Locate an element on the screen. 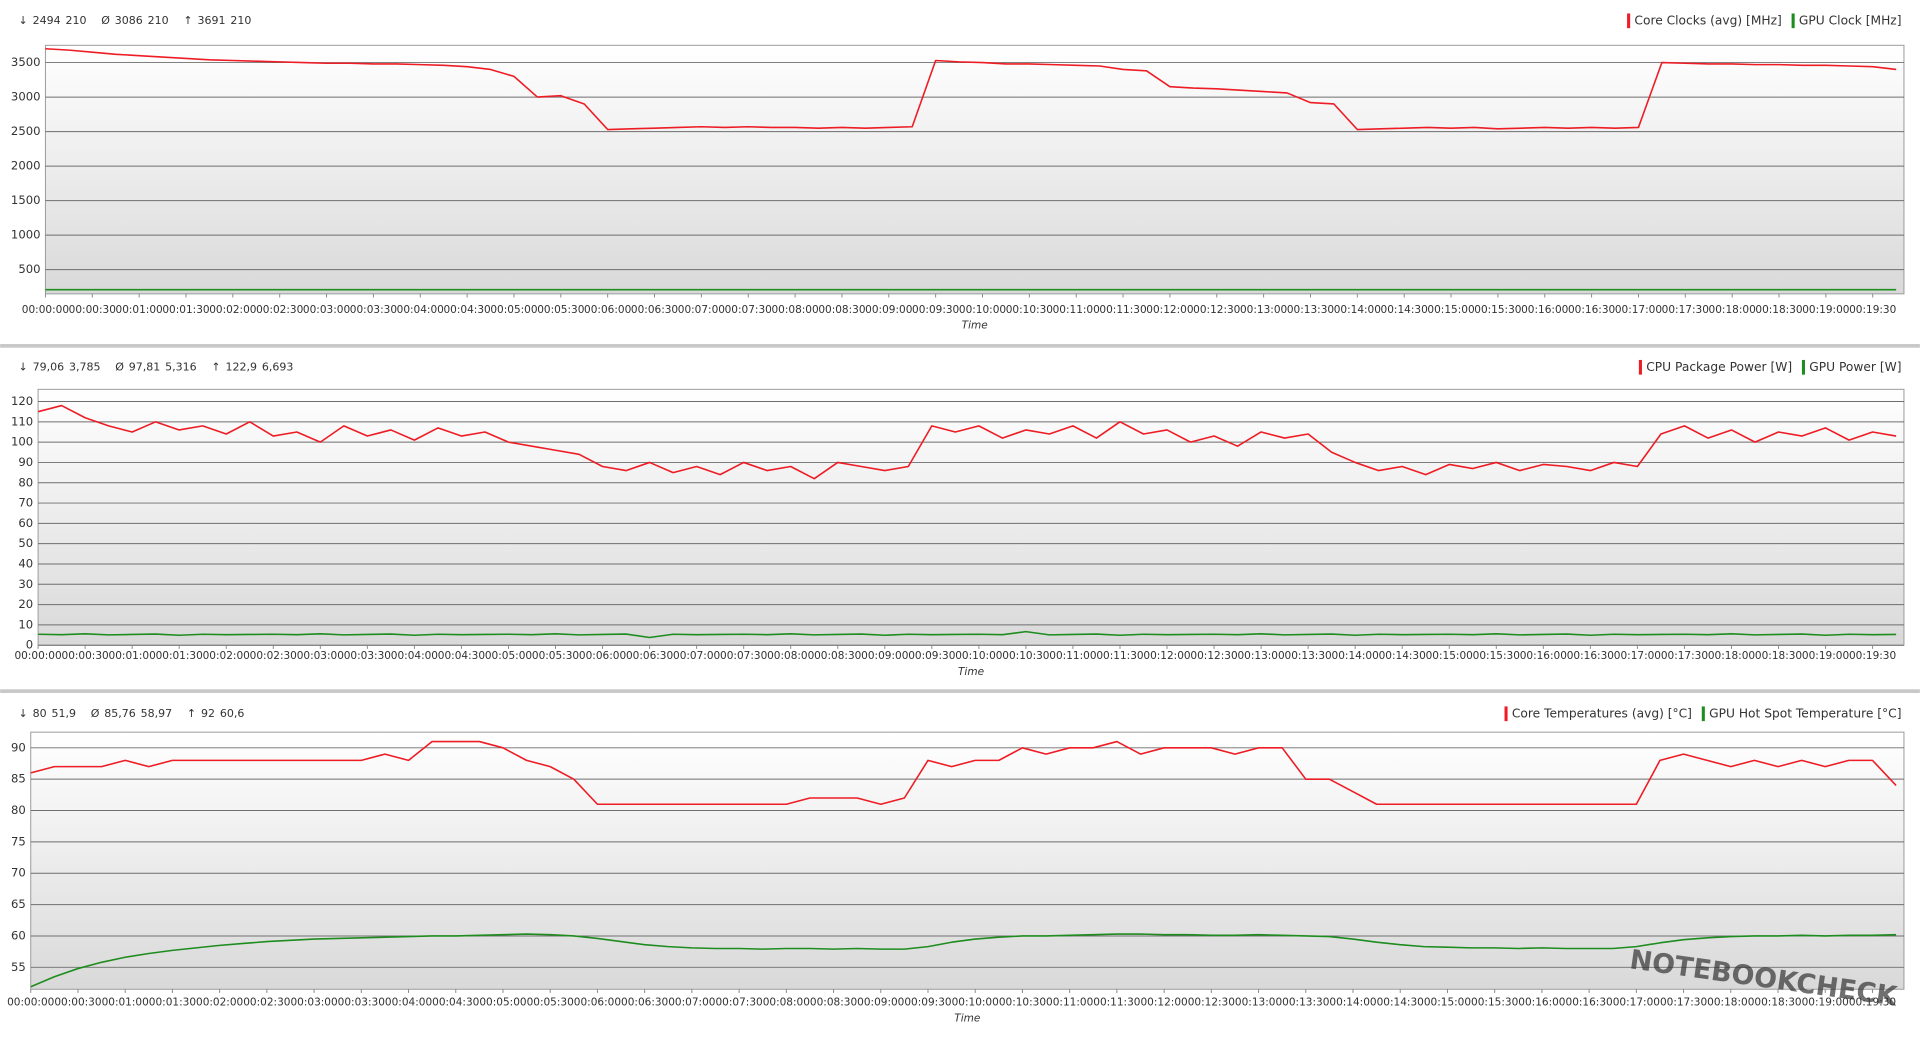  x-tick-label: 00:01:30 is located at coordinates (185, 310).